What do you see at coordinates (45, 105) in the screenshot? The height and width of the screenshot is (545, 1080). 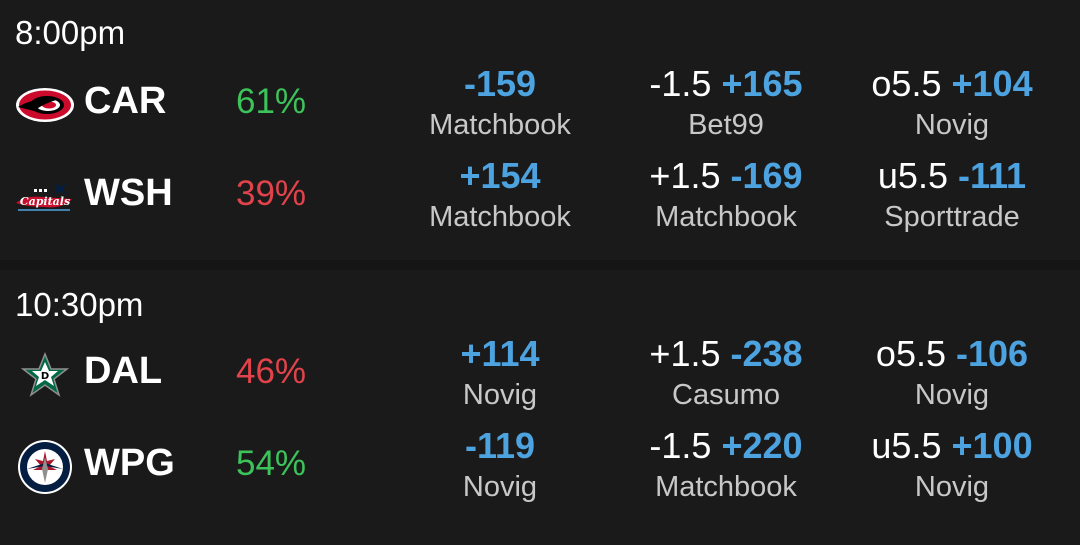 I see `hurricanes-logo-icon` at bounding box center [45, 105].